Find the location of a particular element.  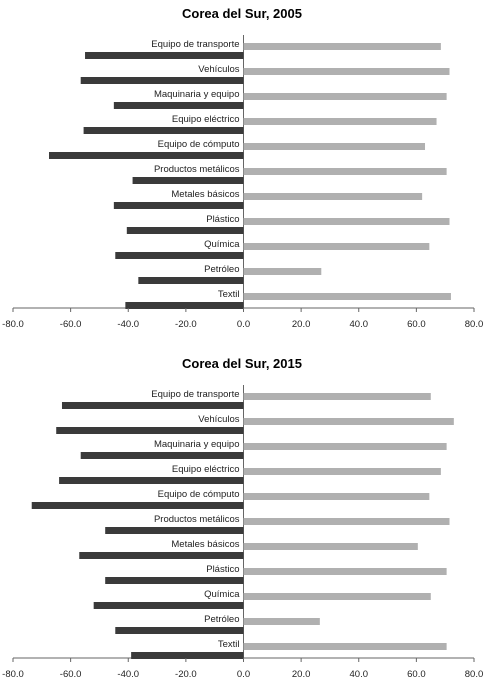

chart-title: Corea del Sur, 2005 is located at coordinates (242, 13).